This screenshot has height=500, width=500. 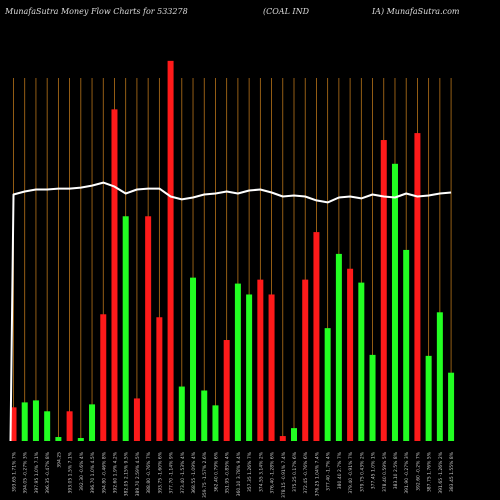 What do you see at coordinates (374, 470) in the screenshot?
I see `x-tick-label: 377.45 1.0% 1%` at bounding box center [374, 470].